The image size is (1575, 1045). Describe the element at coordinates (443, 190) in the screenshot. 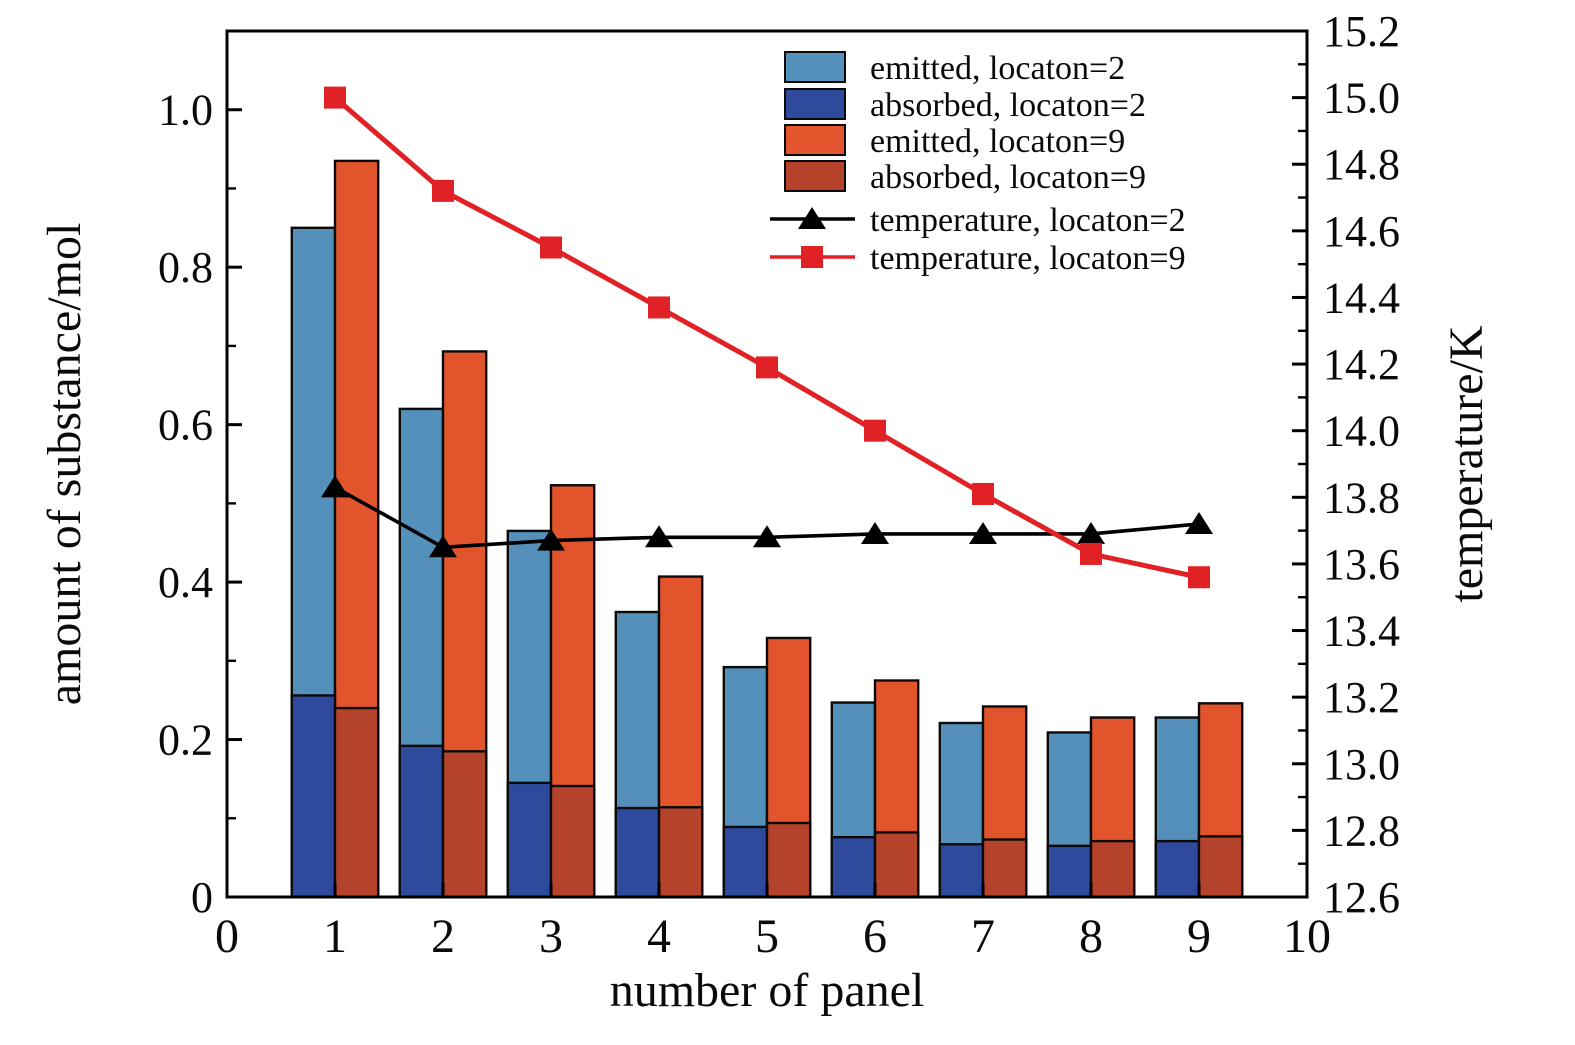

I see `marker-square-panel2` at that location.